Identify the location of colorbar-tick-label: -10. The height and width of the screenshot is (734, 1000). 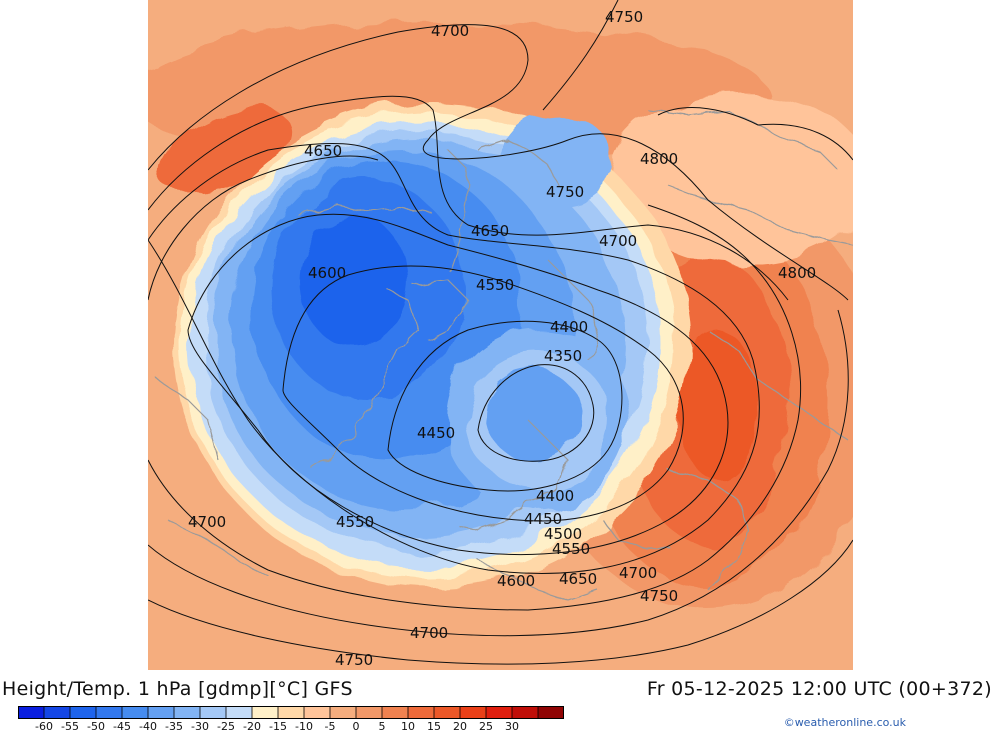
(304, 726).